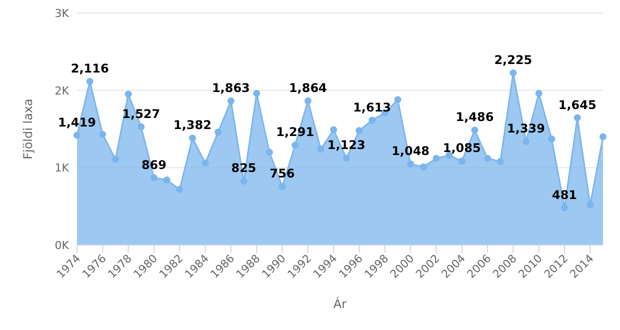  Describe the element at coordinates (28, 129) in the screenshot. I see `y-axis-title: Fjöldi laxa` at that location.